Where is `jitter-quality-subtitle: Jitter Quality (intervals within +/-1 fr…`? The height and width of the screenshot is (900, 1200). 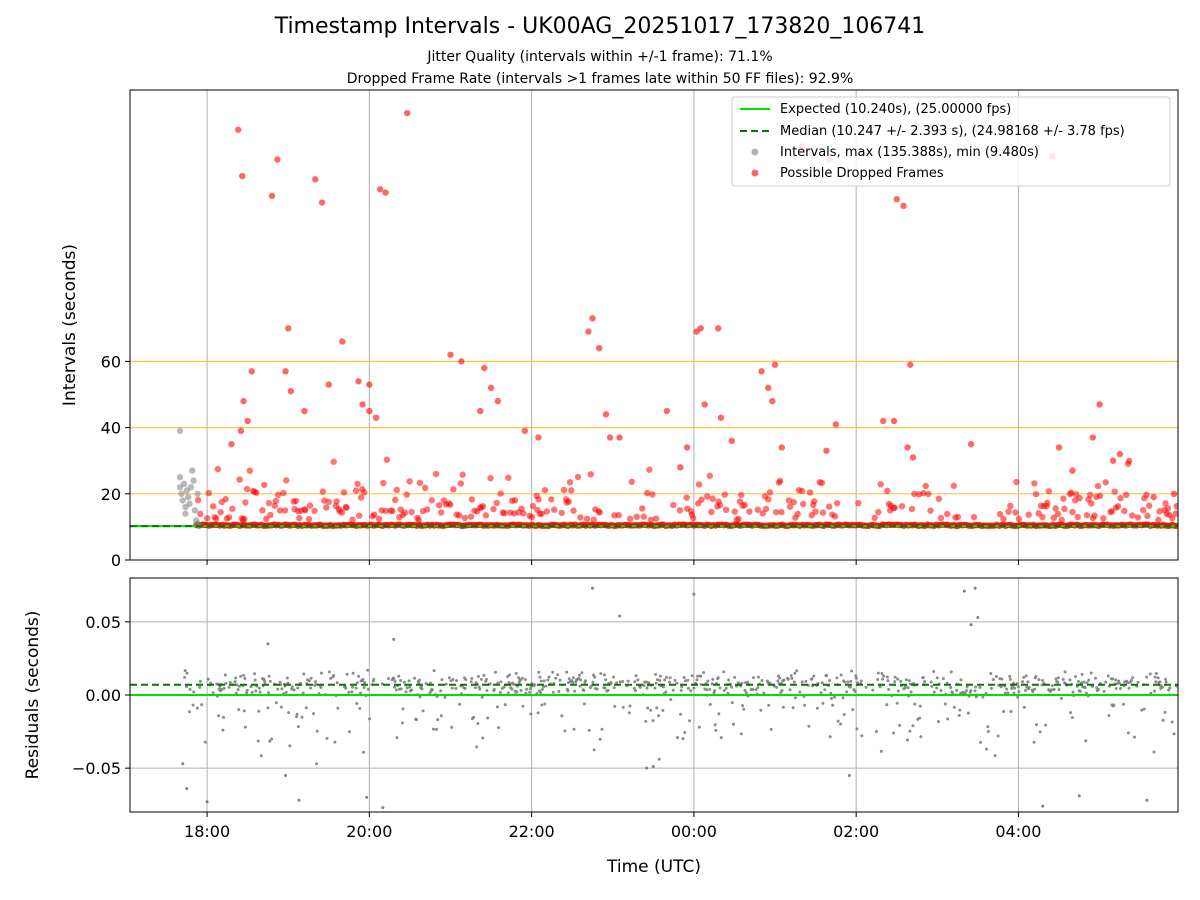
jitter-quality-subtitle: Jitter Quality (intervals within +/-1 fr… is located at coordinates (600, 57).